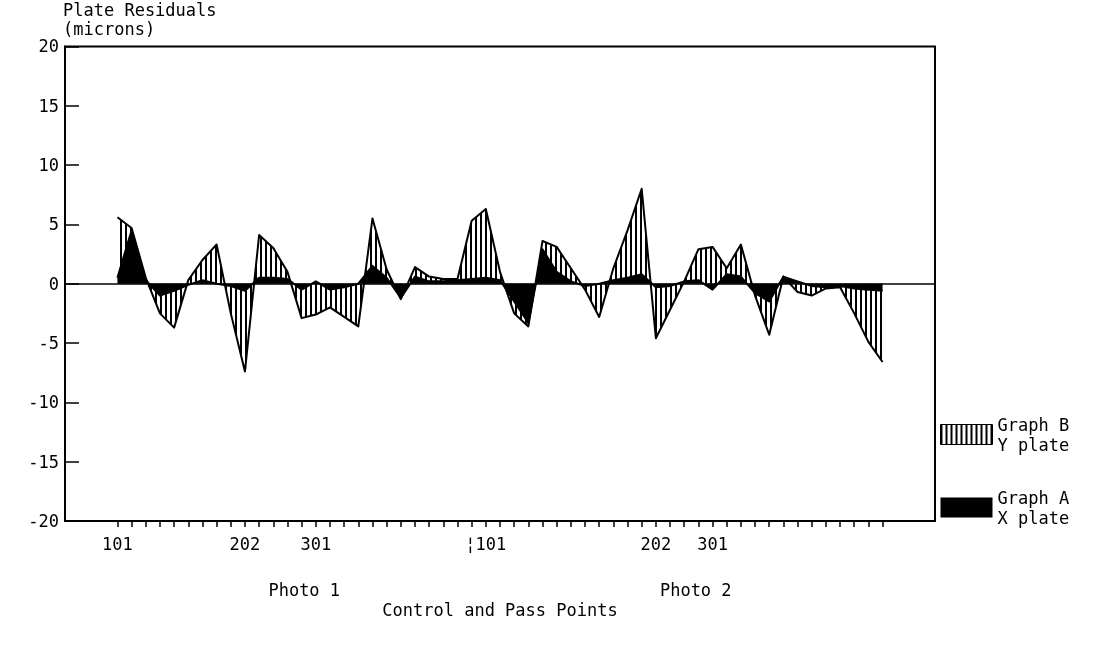 The width and height of the screenshot is (1105, 650). What do you see at coordinates (43, 461) in the screenshot?
I see `y-tick-label: -15` at bounding box center [43, 461].